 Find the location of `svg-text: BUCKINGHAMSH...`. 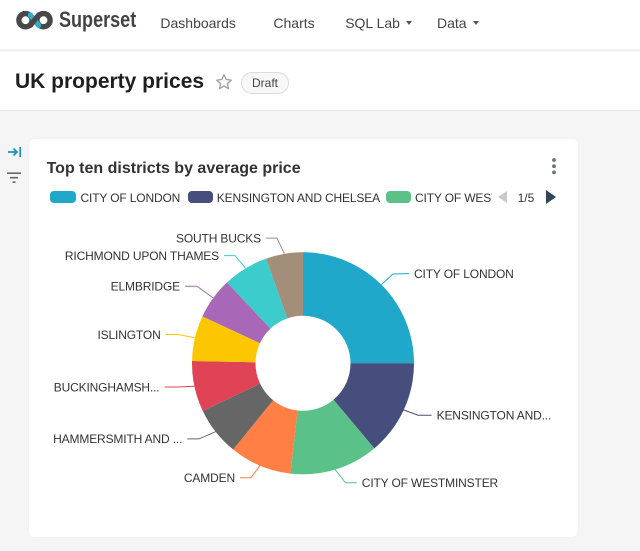

svg-text: BUCKINGHAMSH... is located at coordinates (107, 387).